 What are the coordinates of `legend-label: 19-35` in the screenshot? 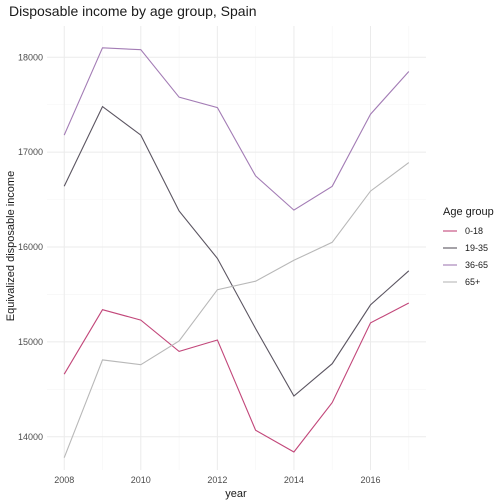 It's located at (476, 248).